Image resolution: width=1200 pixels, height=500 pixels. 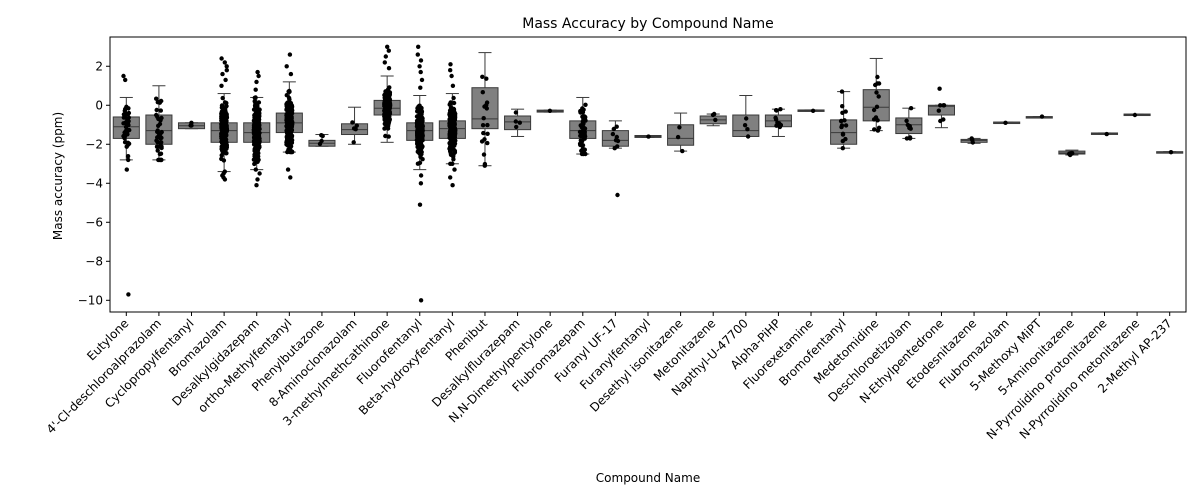 I want to click on y-tick-label: −4, so click(x=94, y=183).